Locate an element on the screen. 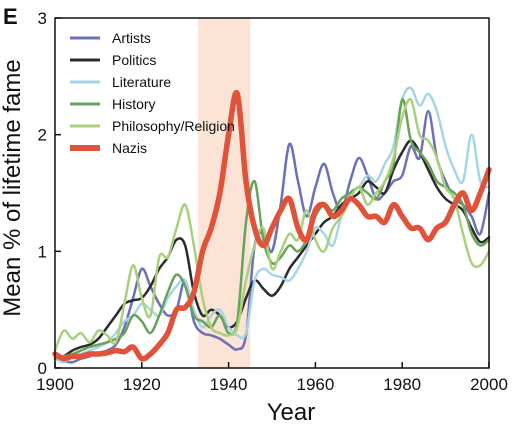 The height and width of the screenshot is (429, 512). x-tick-label: 1980 is located at coordinates (402, 384).